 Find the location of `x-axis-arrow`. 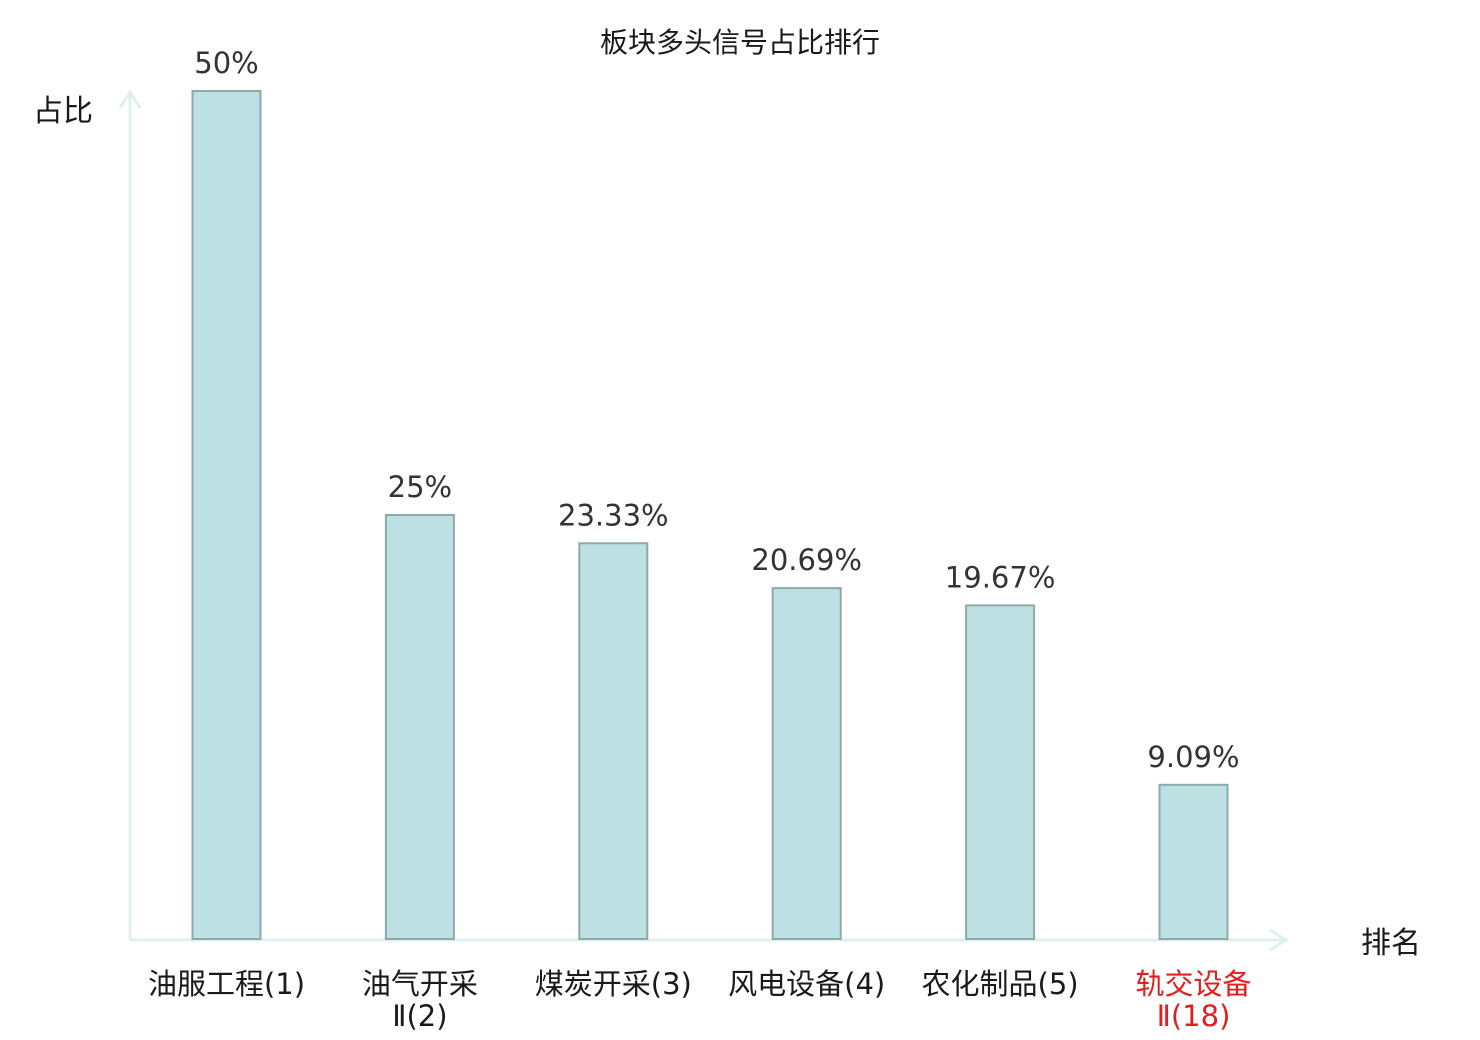

x-axis-arrow is located at coordinates (1279, 940).